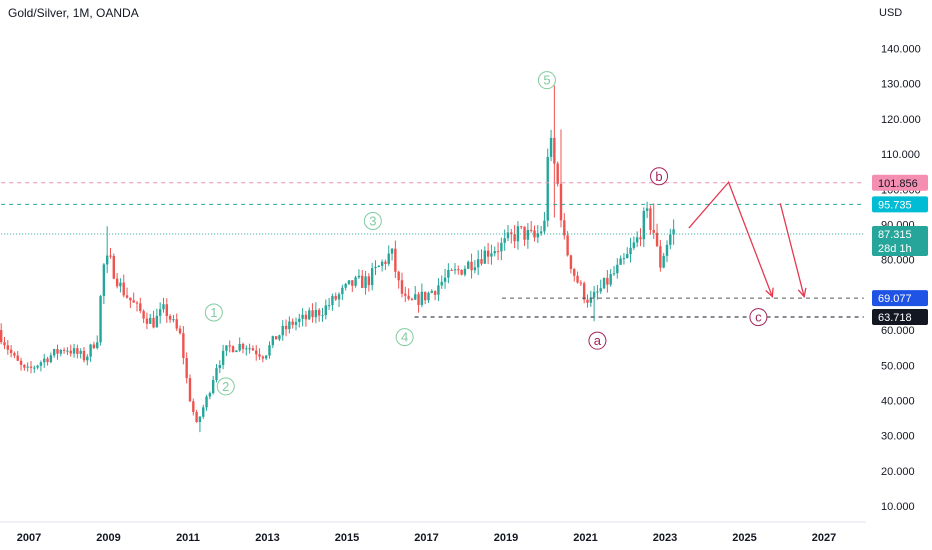 This screenshot has height=550, width=932. I want to click on wave-label-circle, so click(372, 220).